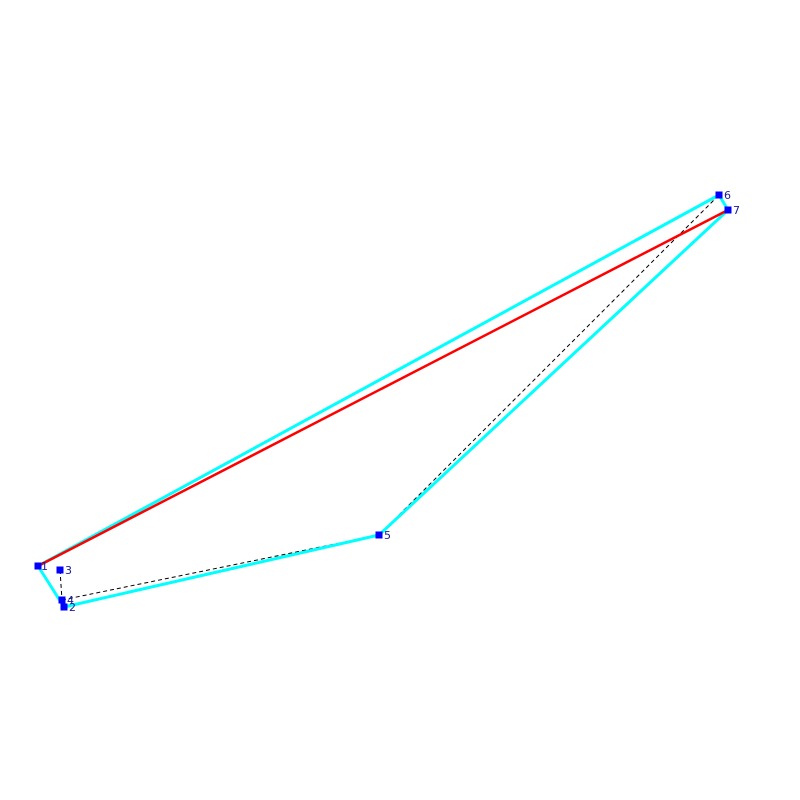 The width and height of the screenshot is (800, 800). What do you see at coordinates (387, 535) in the screenshot?
I see `point-label-5: 5` at bounding box center [387, 535].